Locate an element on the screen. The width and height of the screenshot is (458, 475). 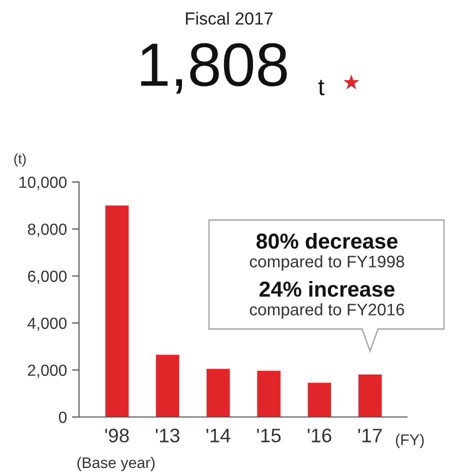
x-tick-label: '14 is located at coordinates (218, 435).